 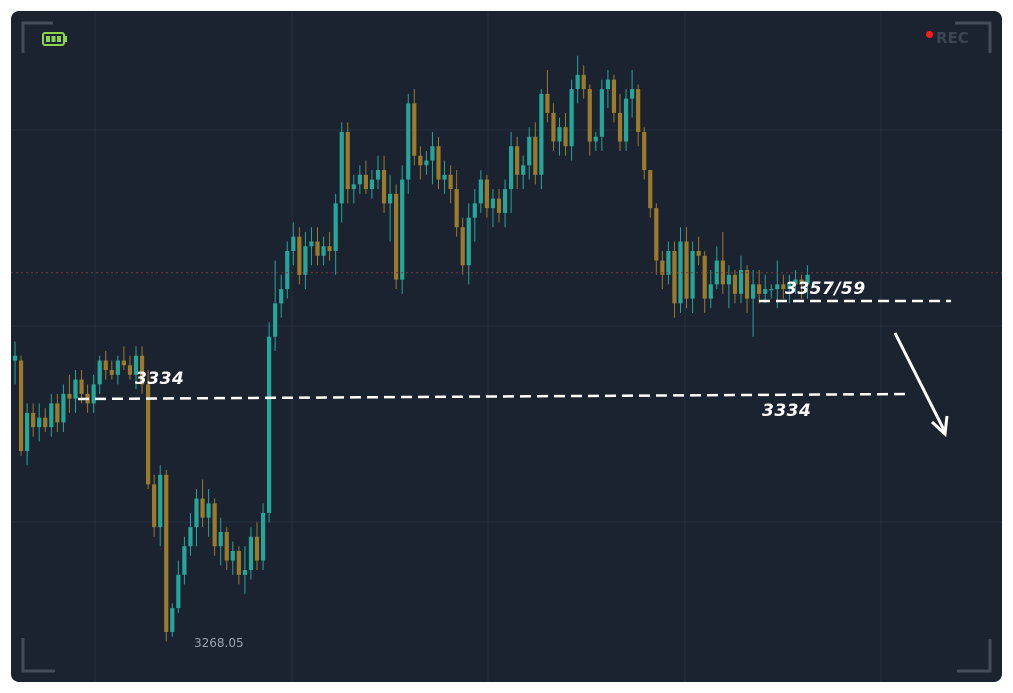 I want to click on level-label-3357-59: 3357/59, so click(x=825, y=289).